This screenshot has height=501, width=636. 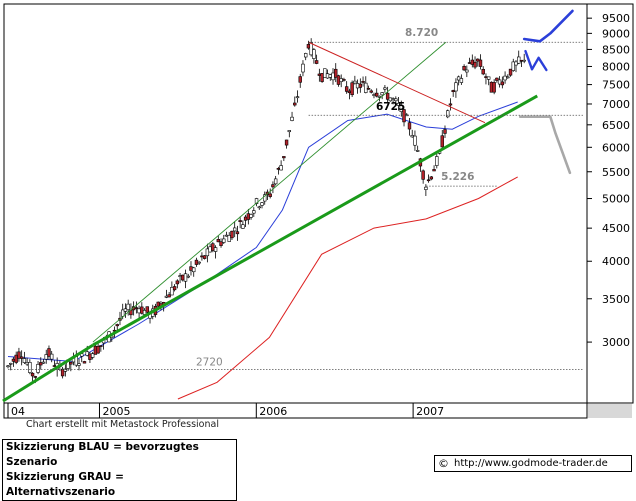 I want to click on x-tick-label: 2006, so click(x=273, y=411).